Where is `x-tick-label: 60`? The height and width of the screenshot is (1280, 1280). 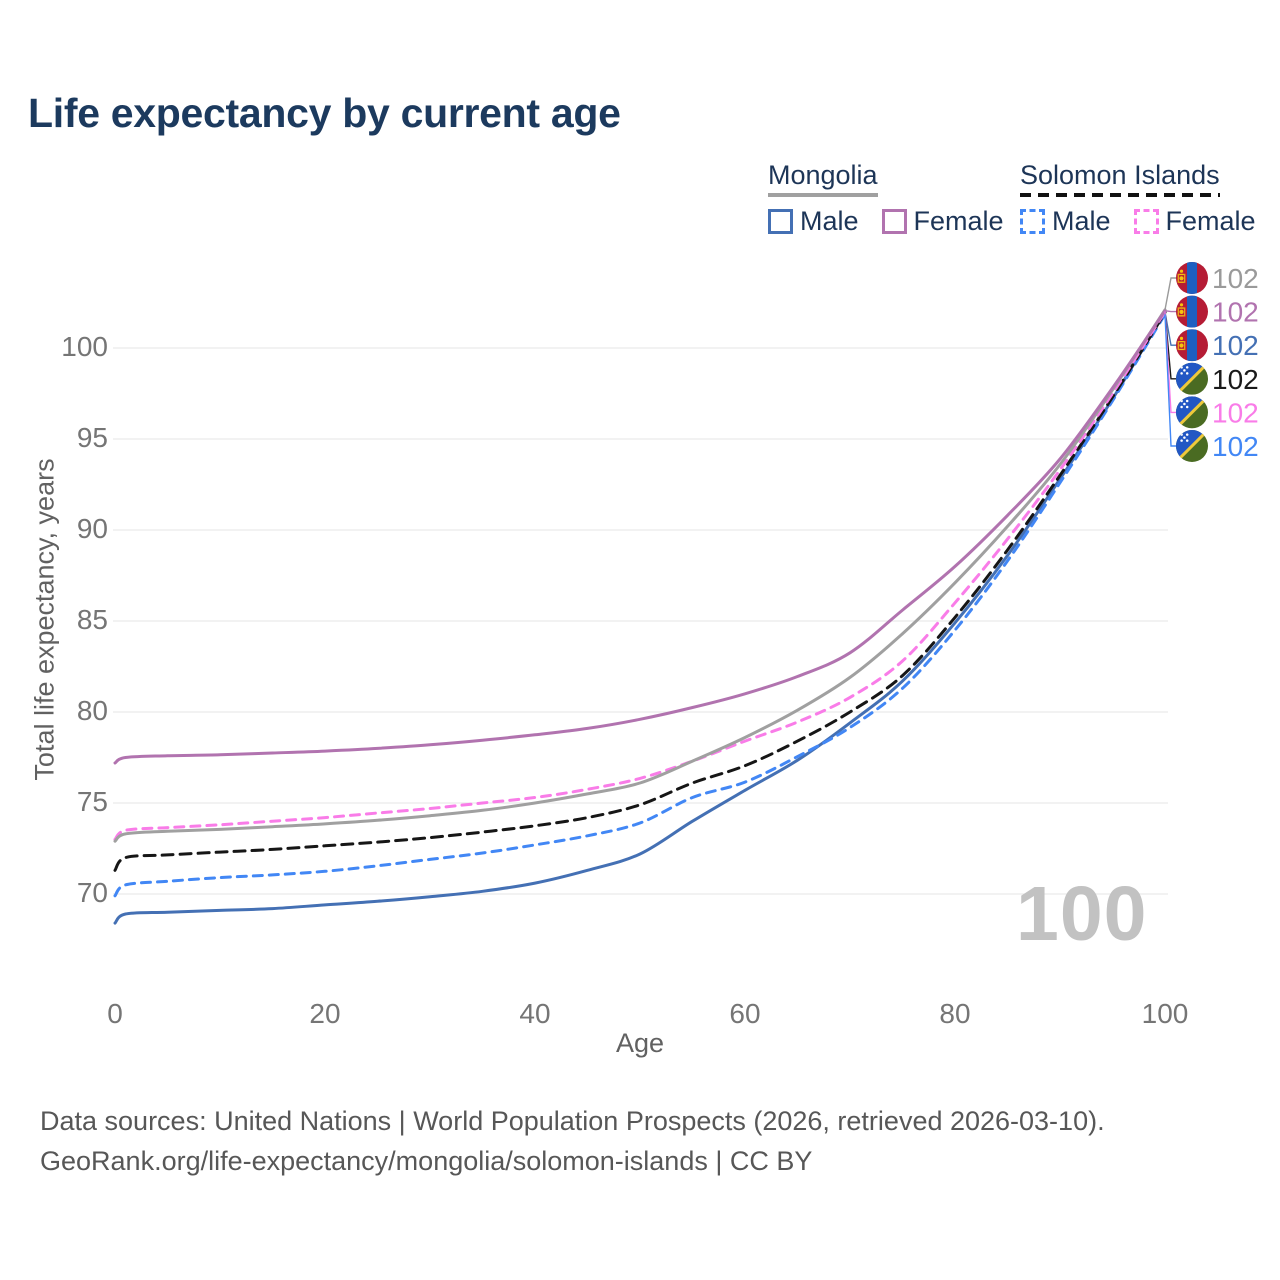
x-tick-label: 60 is located at coordinates (745, 1013).